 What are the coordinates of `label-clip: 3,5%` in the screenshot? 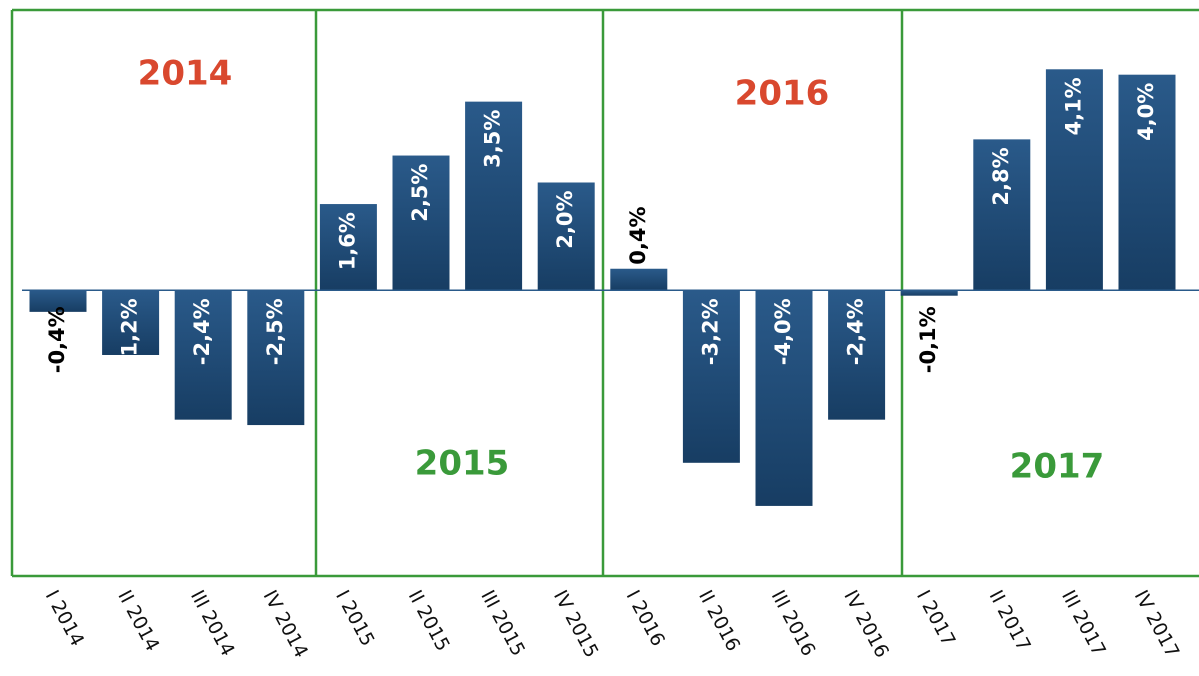 It's located at (493, 139).